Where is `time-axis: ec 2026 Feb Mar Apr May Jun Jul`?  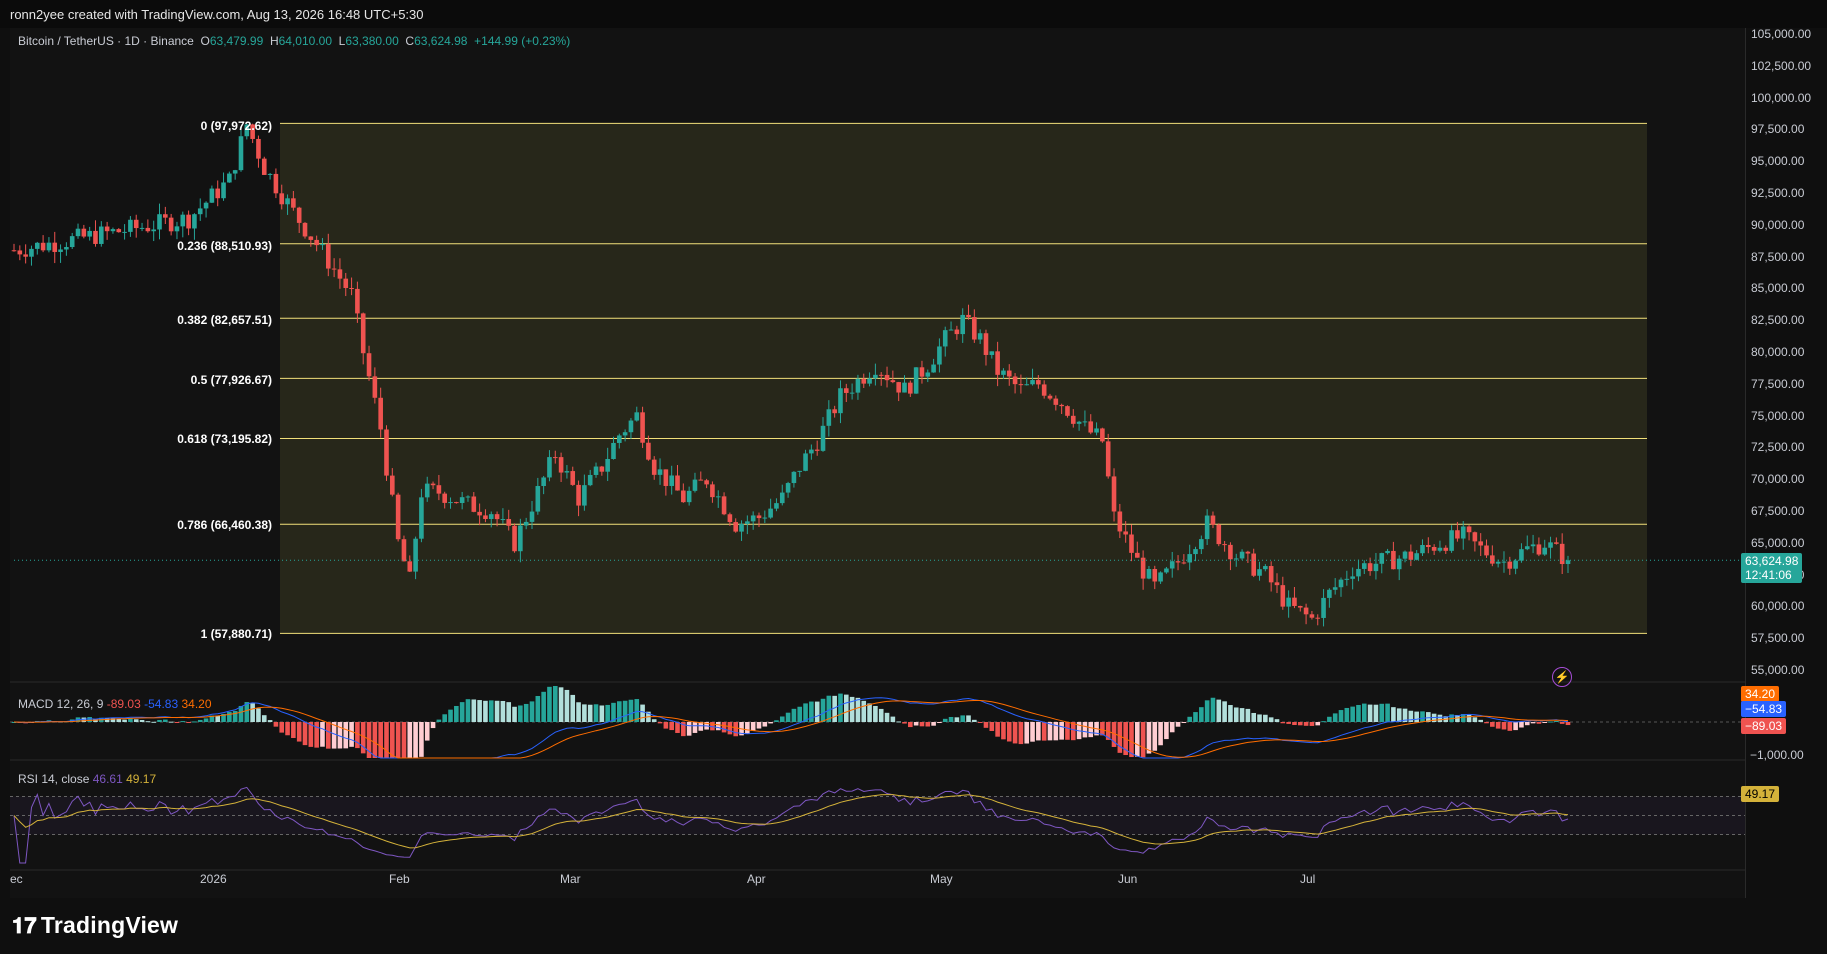 time-axis: ec 2026 Feb Mar Apr May Jun Jul is located at coordinates (872, 882).